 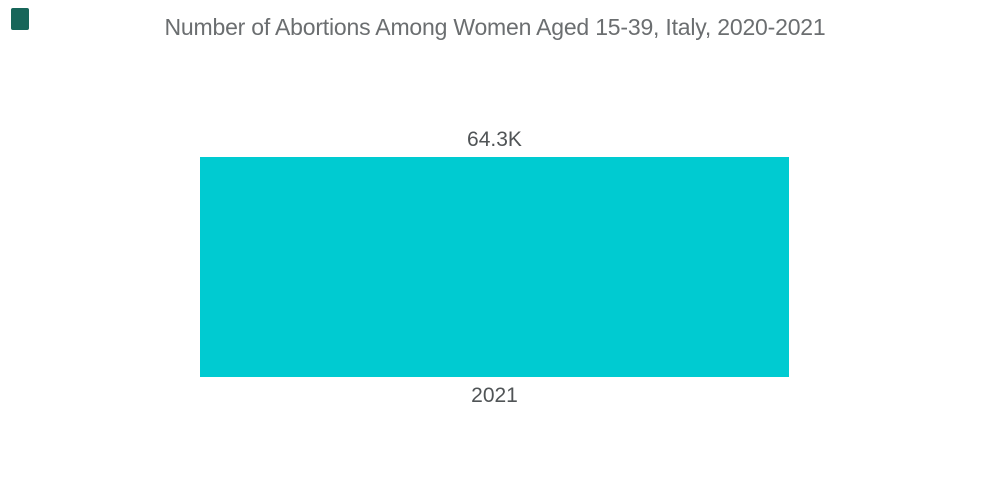 I want to click on bar-value-label: 64.3K, so click(x=494, y=139).